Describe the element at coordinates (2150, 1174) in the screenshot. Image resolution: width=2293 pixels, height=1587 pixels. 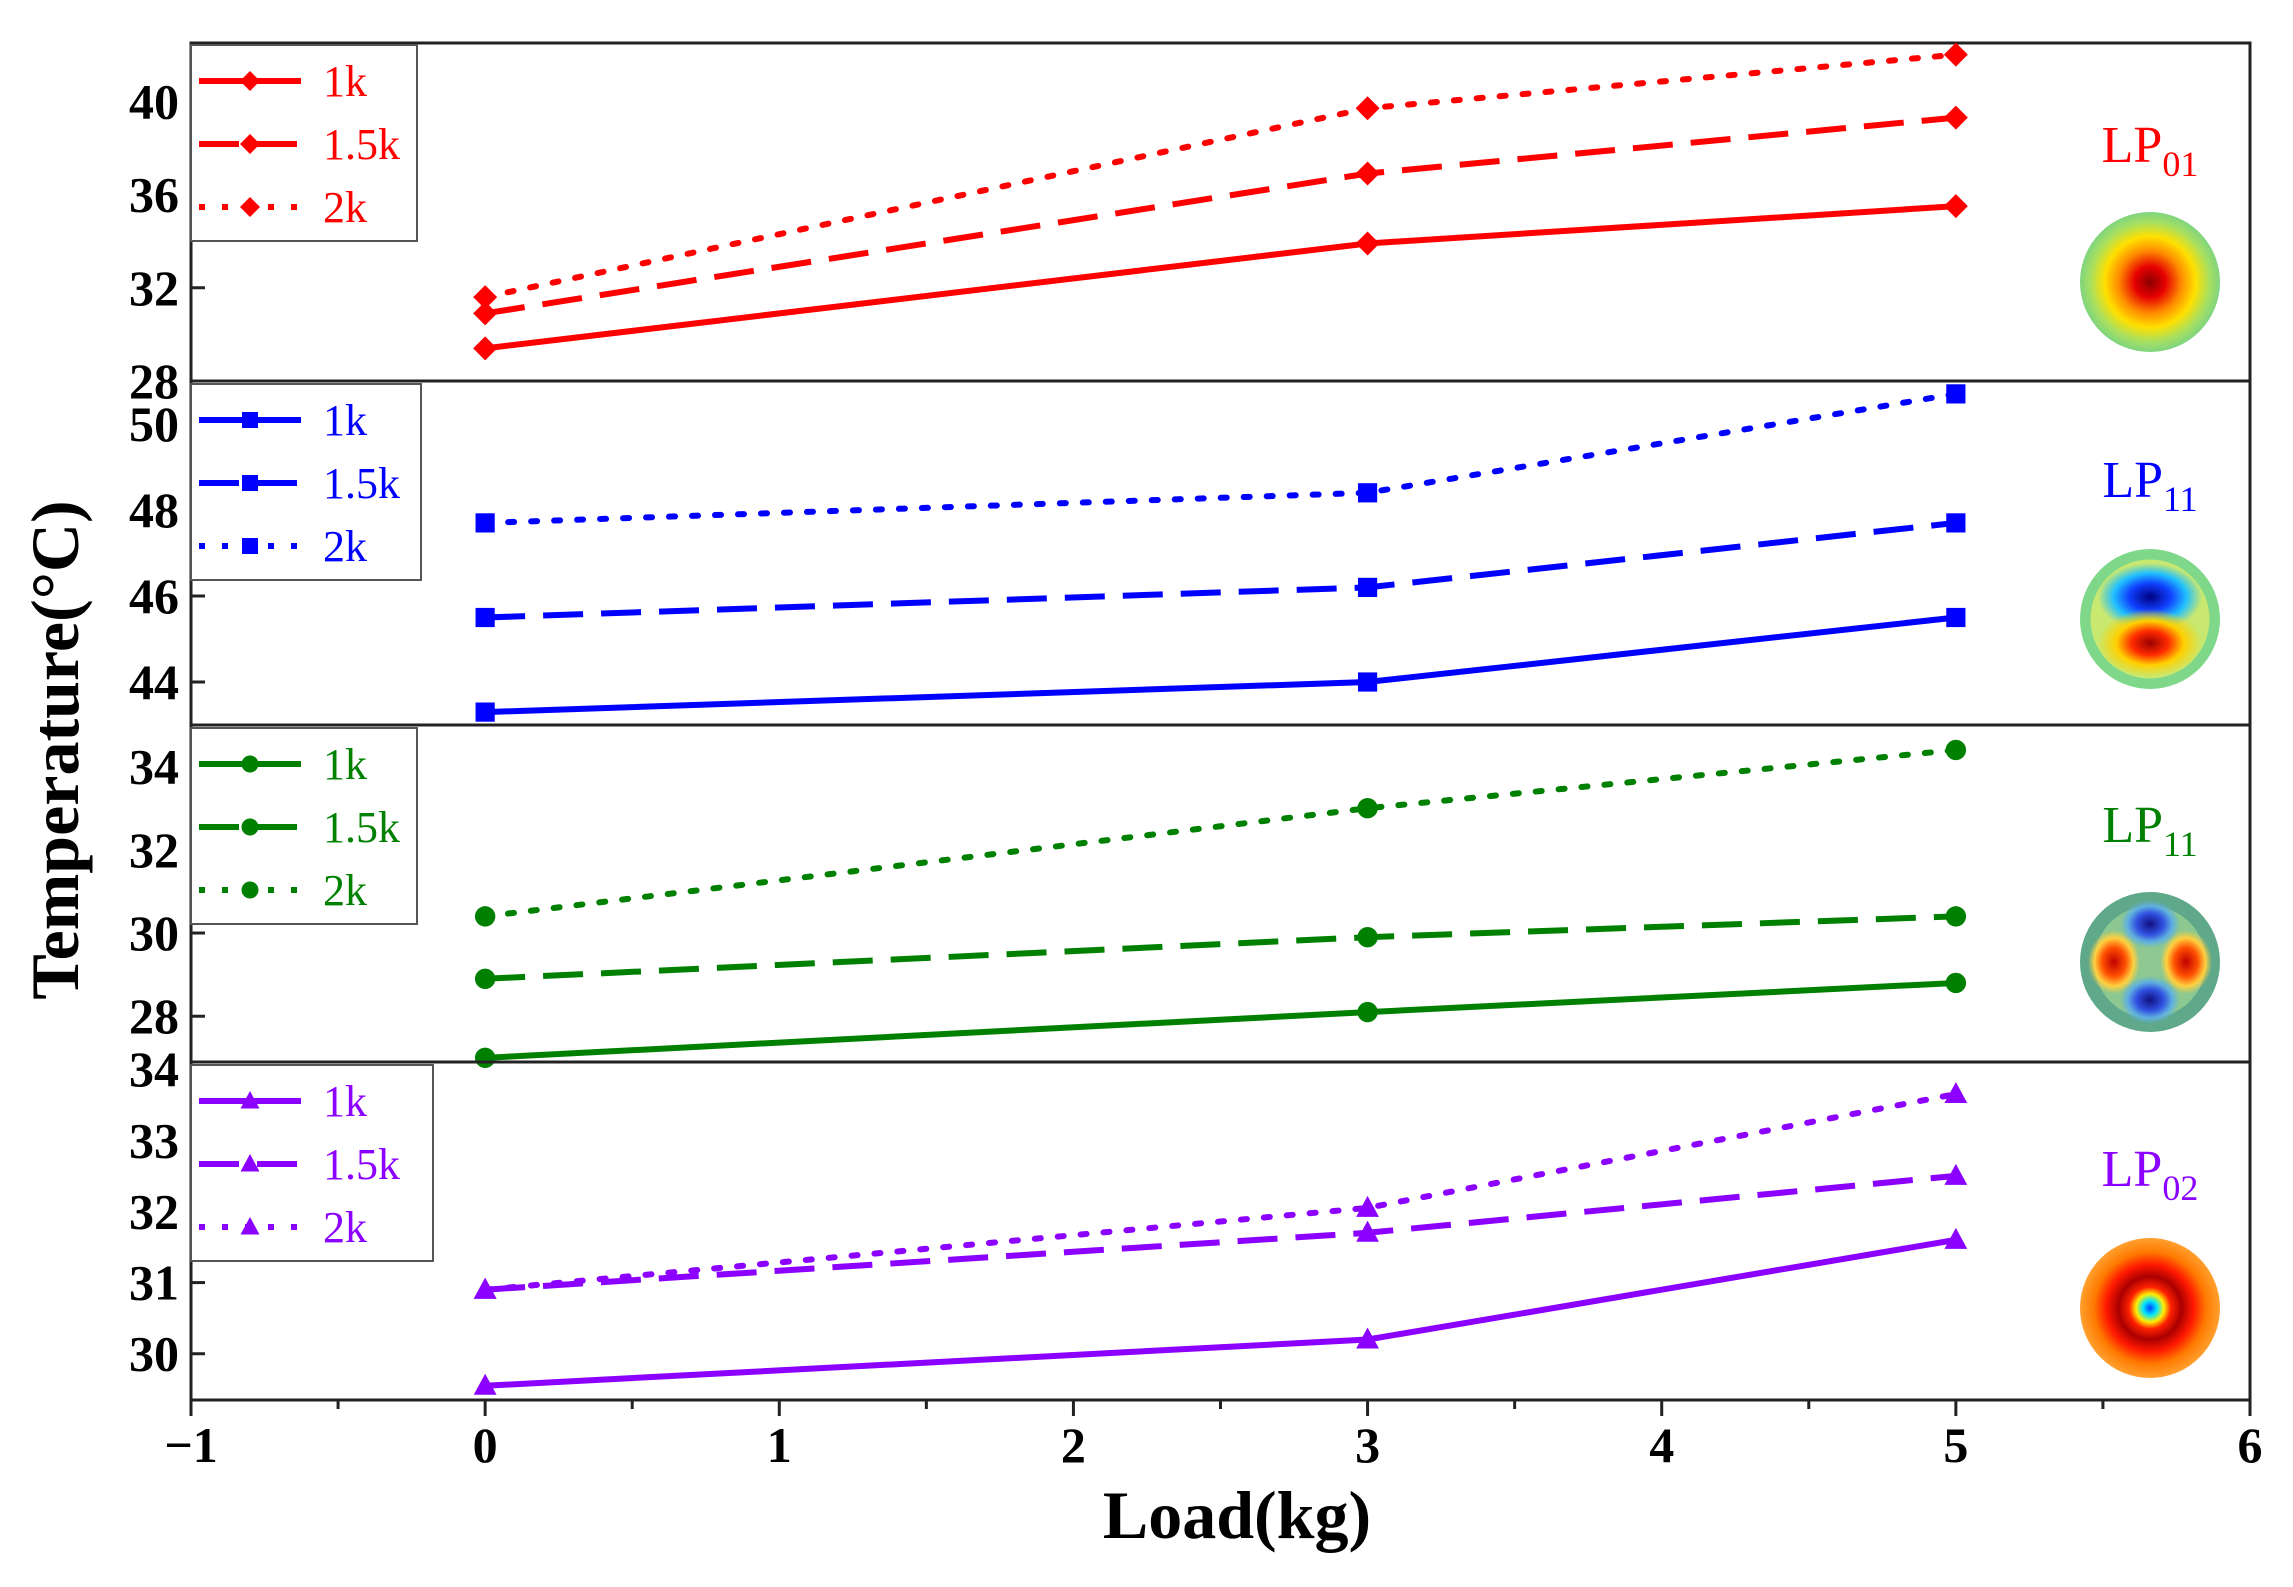
I see `mode-label: LP02` at that location.